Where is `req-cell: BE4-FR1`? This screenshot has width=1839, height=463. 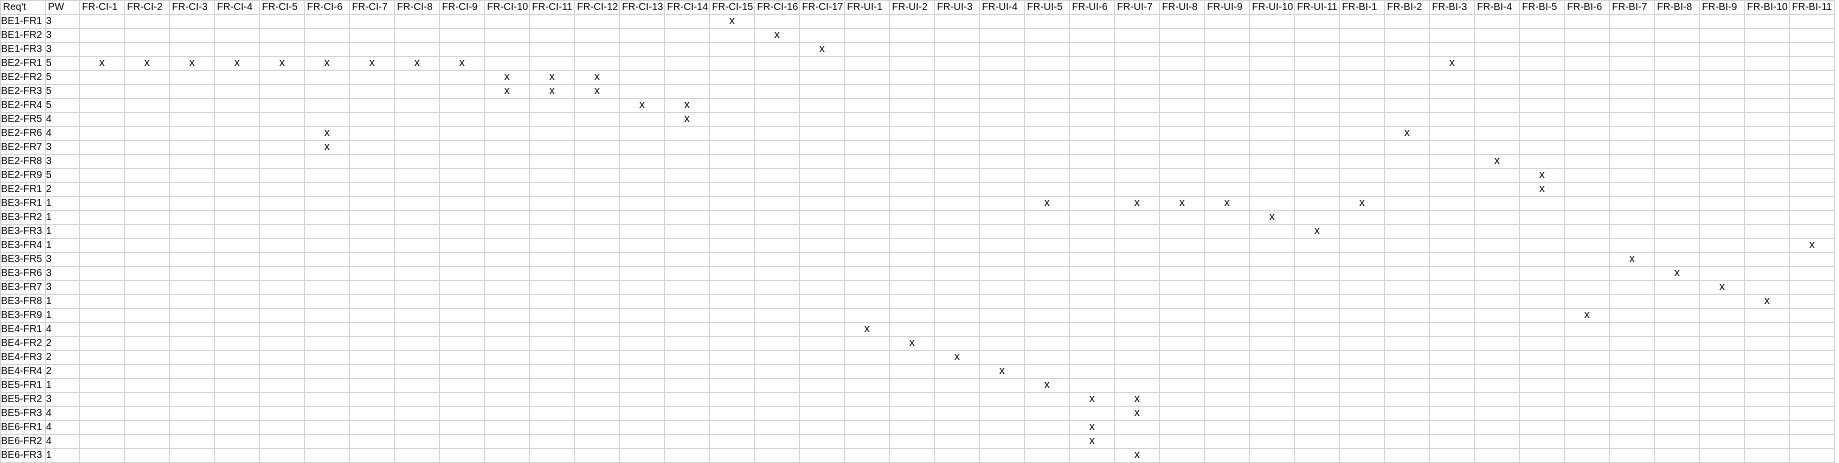 req-cell: BE4-FR1 is located at coordinates (23, 329).